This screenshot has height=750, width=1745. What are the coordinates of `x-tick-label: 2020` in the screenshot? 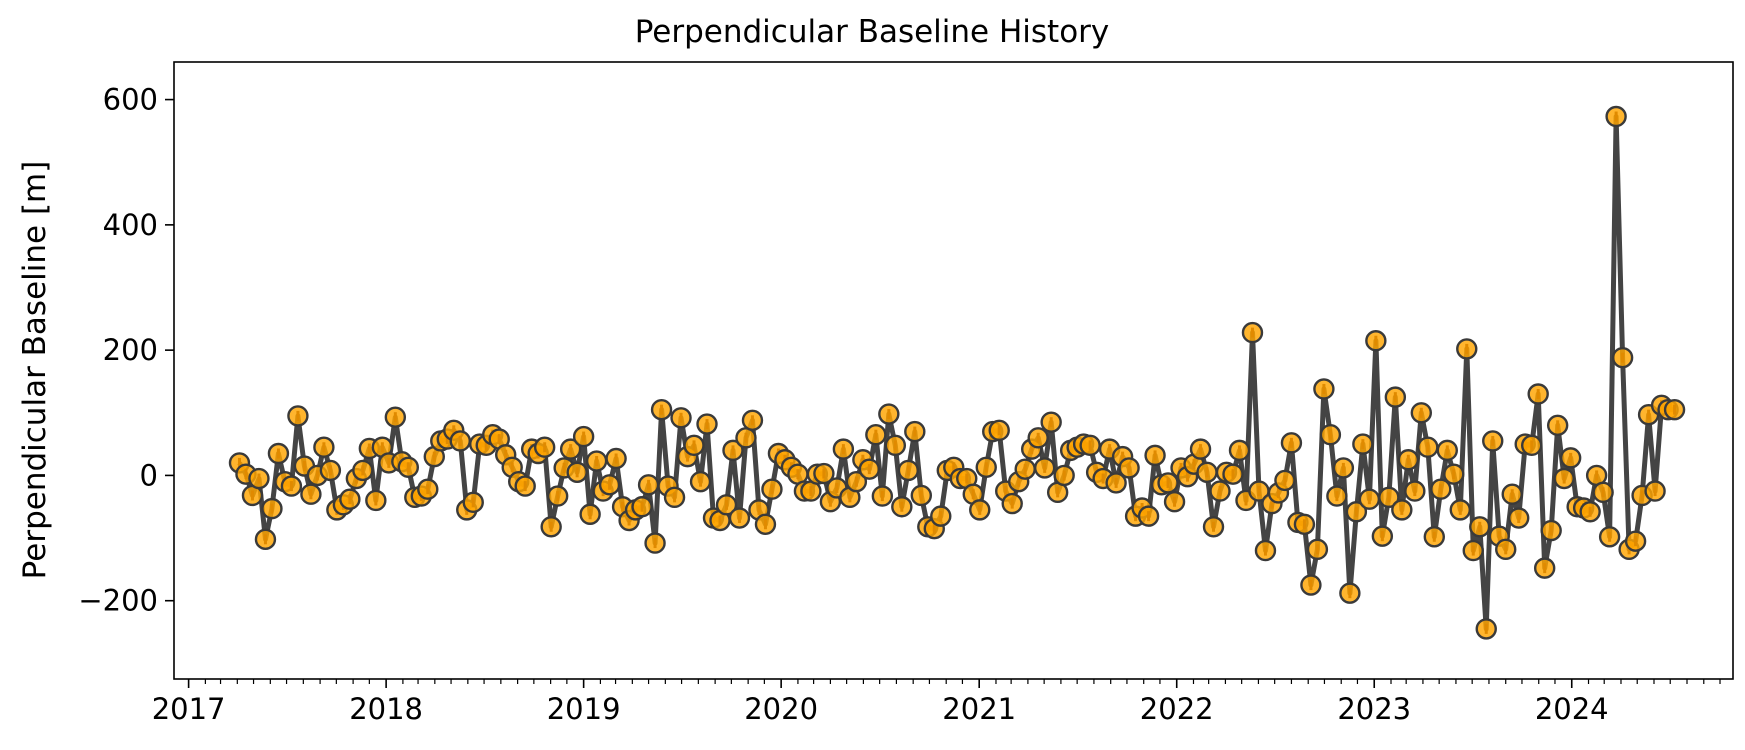 It's located at (781, 709).